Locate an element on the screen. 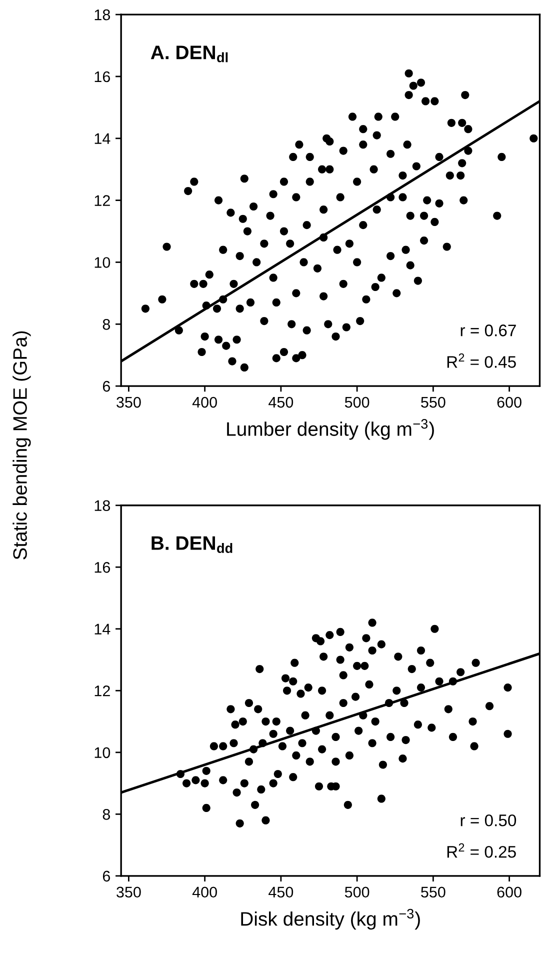 Image resolution: width=543 pixels, height=970 pixels. x-axis-title: Disk density (kg m$^{−3}$) is located at coordinates (330, 919).